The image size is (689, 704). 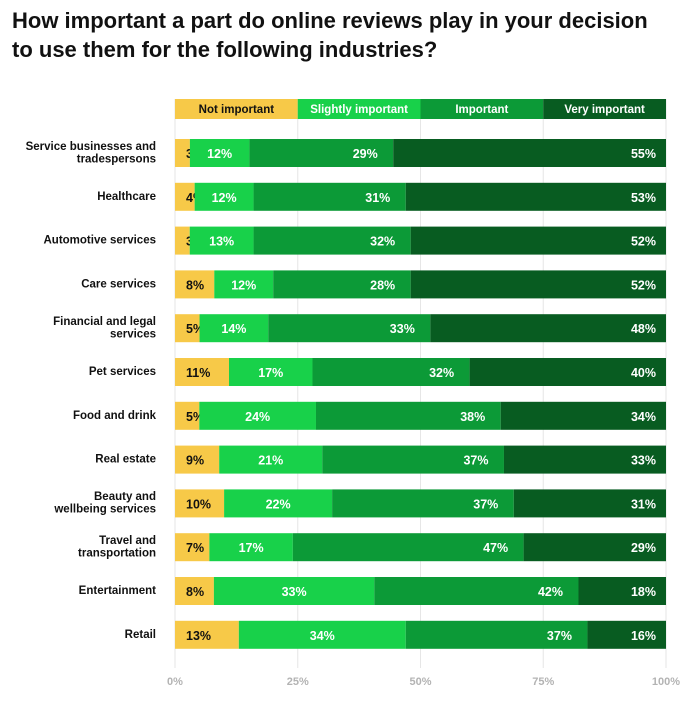 I want to click on x-tick-label: 50%, so click(x=420, y=682).